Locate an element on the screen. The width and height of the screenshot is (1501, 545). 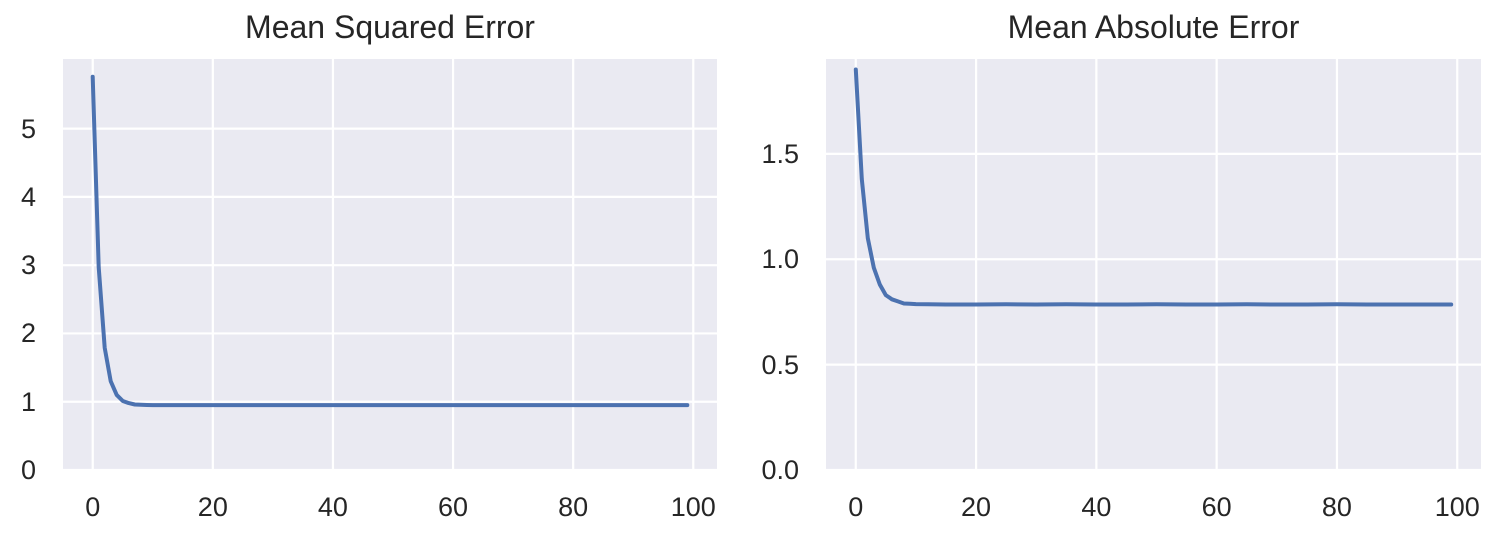
y-tick-label: 1.5 is located at coordinates (780, 153).